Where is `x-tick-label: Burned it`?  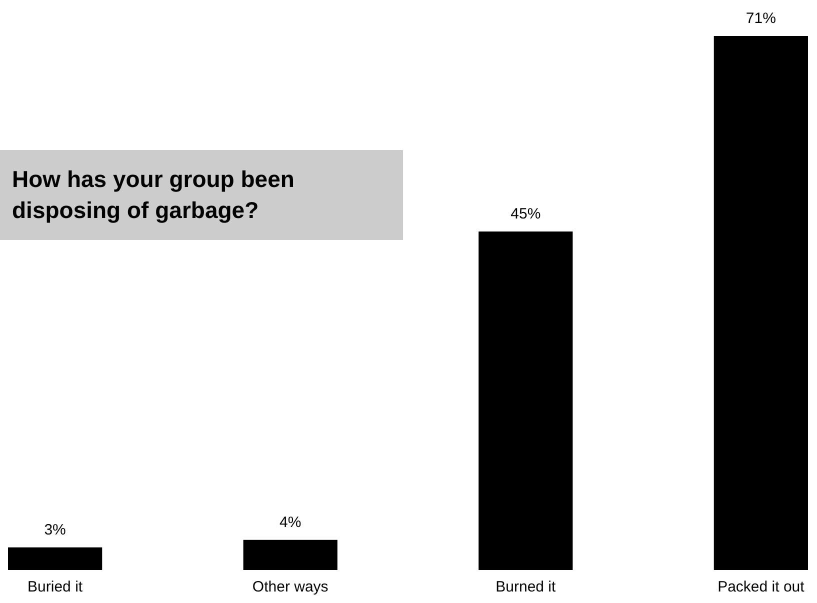 x-tick-label: Burned it is located at coordinates (526, 587).